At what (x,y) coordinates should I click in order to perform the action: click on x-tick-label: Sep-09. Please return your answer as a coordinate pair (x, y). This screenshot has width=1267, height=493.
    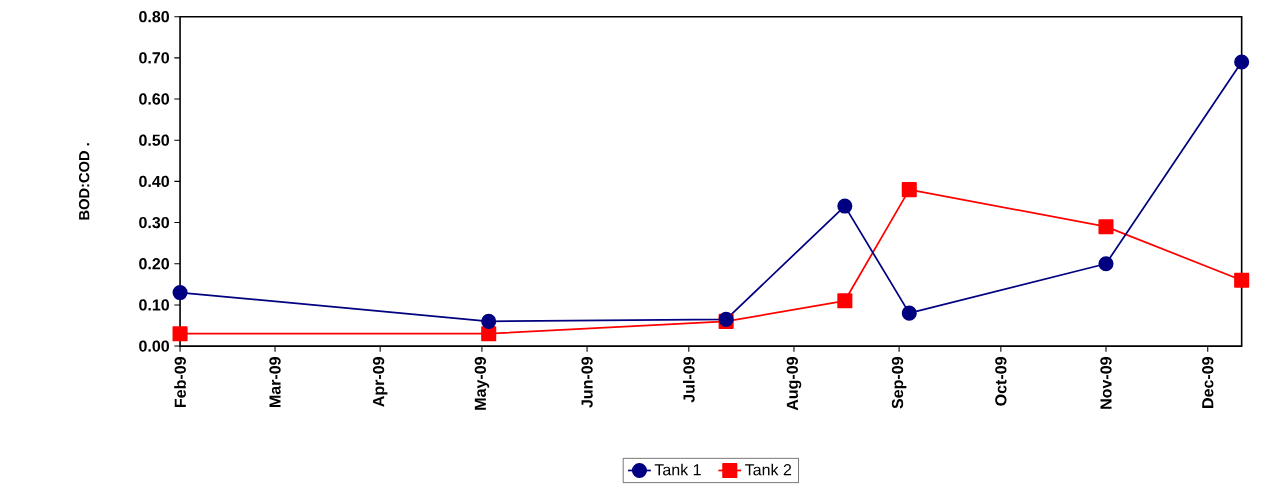
    Looking at the image, I should click on (899, 382).